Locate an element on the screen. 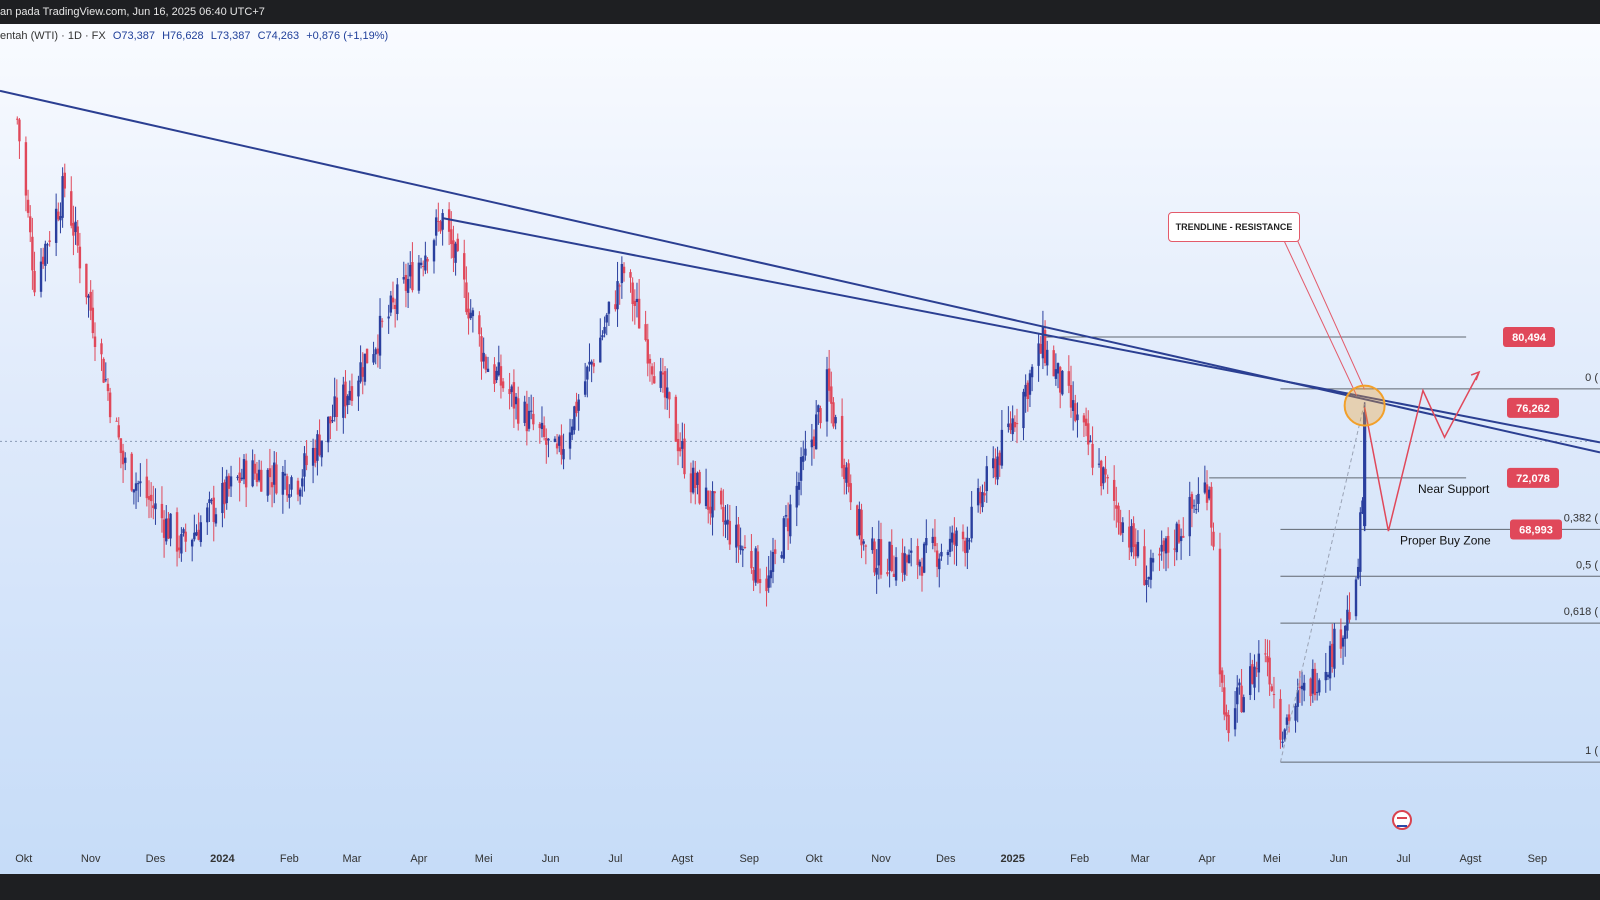 Image resolution: width=1600 pixels, height=900 pixels. x-axis-tick-label: Agst is located at coordinates (682, 859).